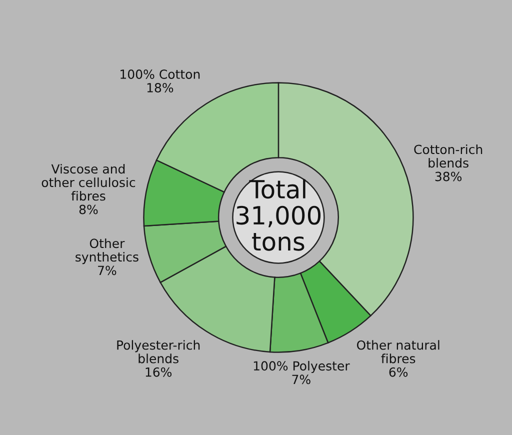 Image resolution: width=512 pixels, height=435 pixels. What do you see at coordinates (302, 367) in the screenshot?
I see `slice-label: 100% Polyester` at bounding box center [302, 367].